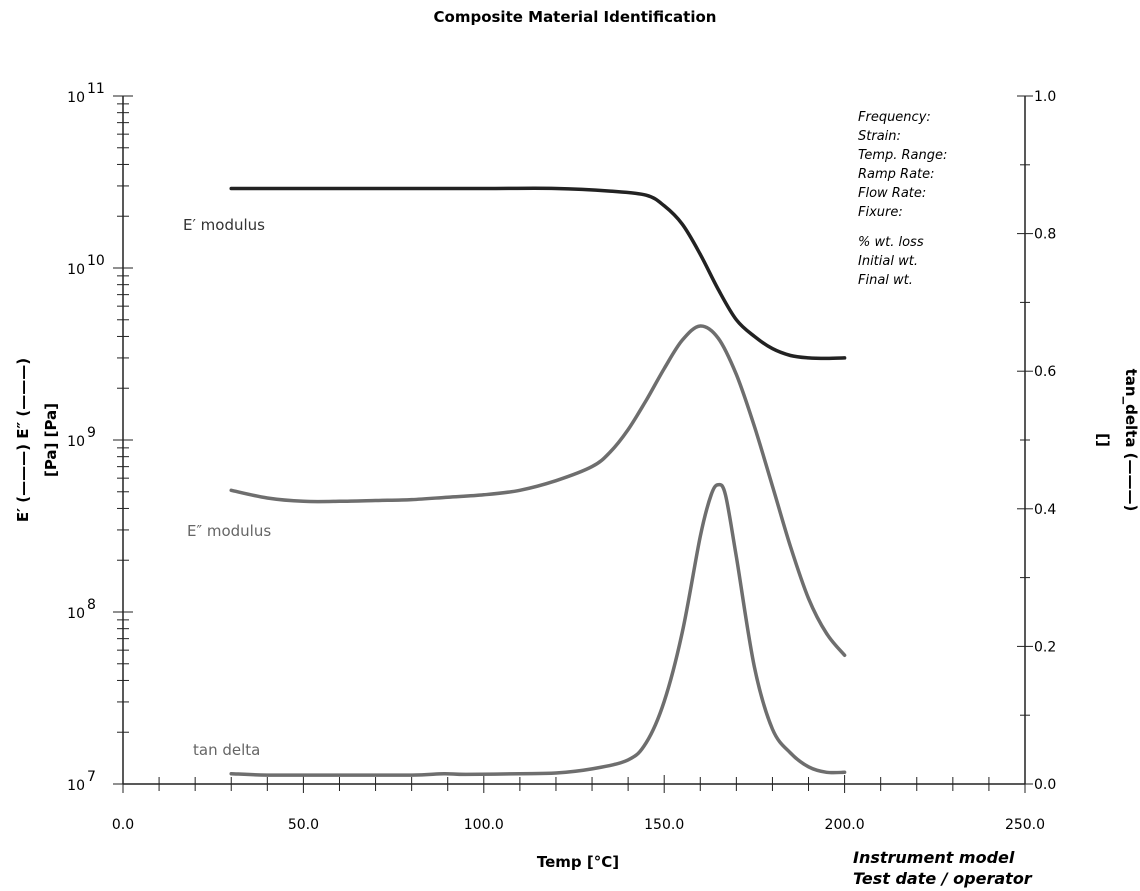 This screenshot has width=1140, height=891. What do you see at coordinates (888, 261) in the screenshot?
I see `info-initial-wt: Initial wt.` at bounding box center [888, 261].